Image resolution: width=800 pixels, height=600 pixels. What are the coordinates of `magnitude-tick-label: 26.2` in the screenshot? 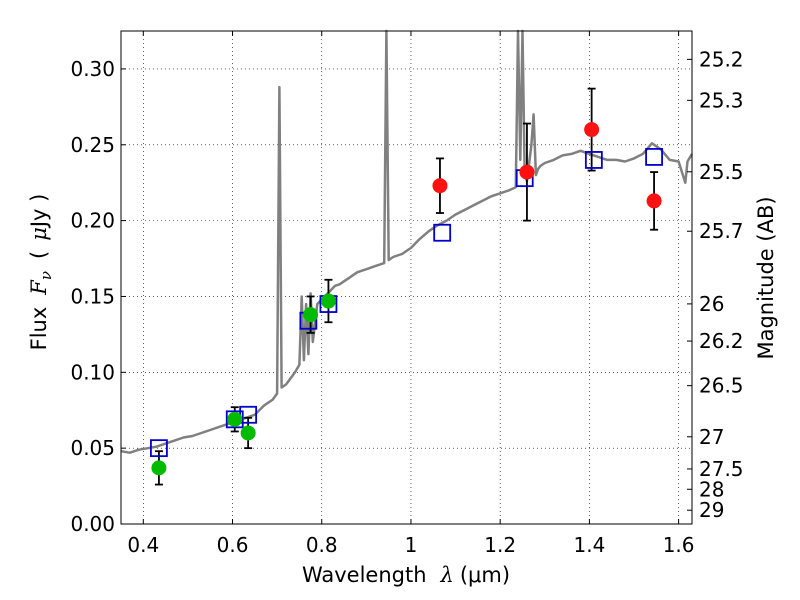 It's located at (721, 341).